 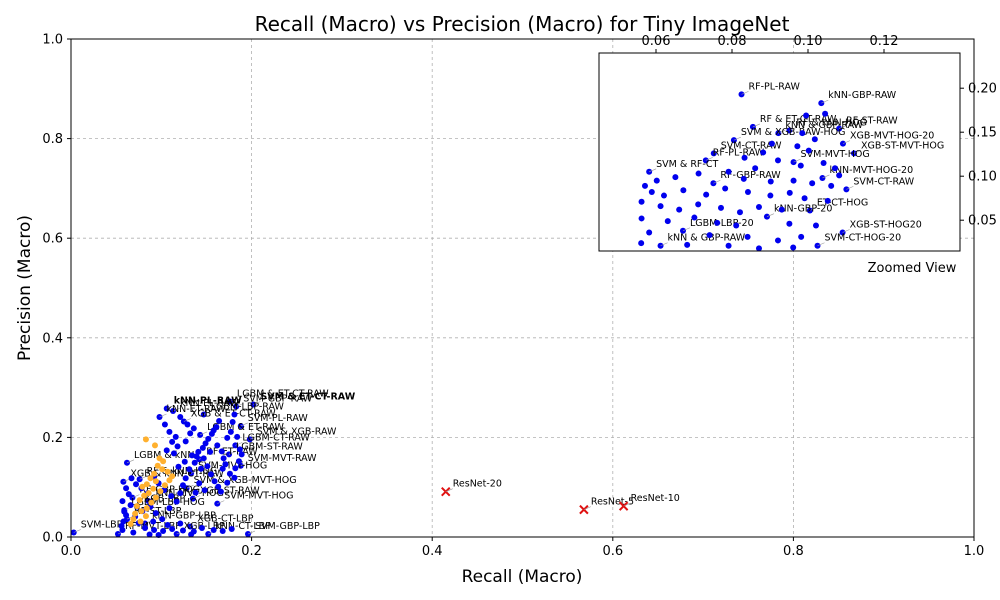 I want to click on inset-x-tick-label: 0.12, so click(x=884, y=41).